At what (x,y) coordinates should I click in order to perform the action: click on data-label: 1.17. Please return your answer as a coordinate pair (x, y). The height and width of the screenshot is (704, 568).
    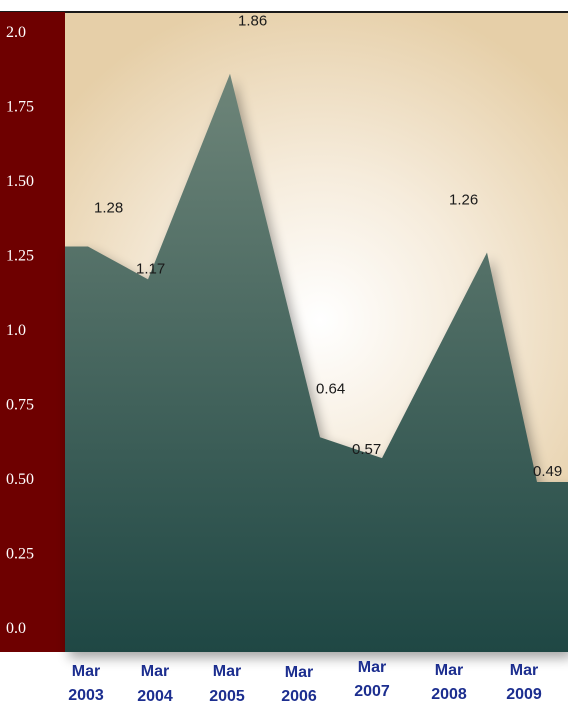
    Looking at the image, I should click on (150, 268).